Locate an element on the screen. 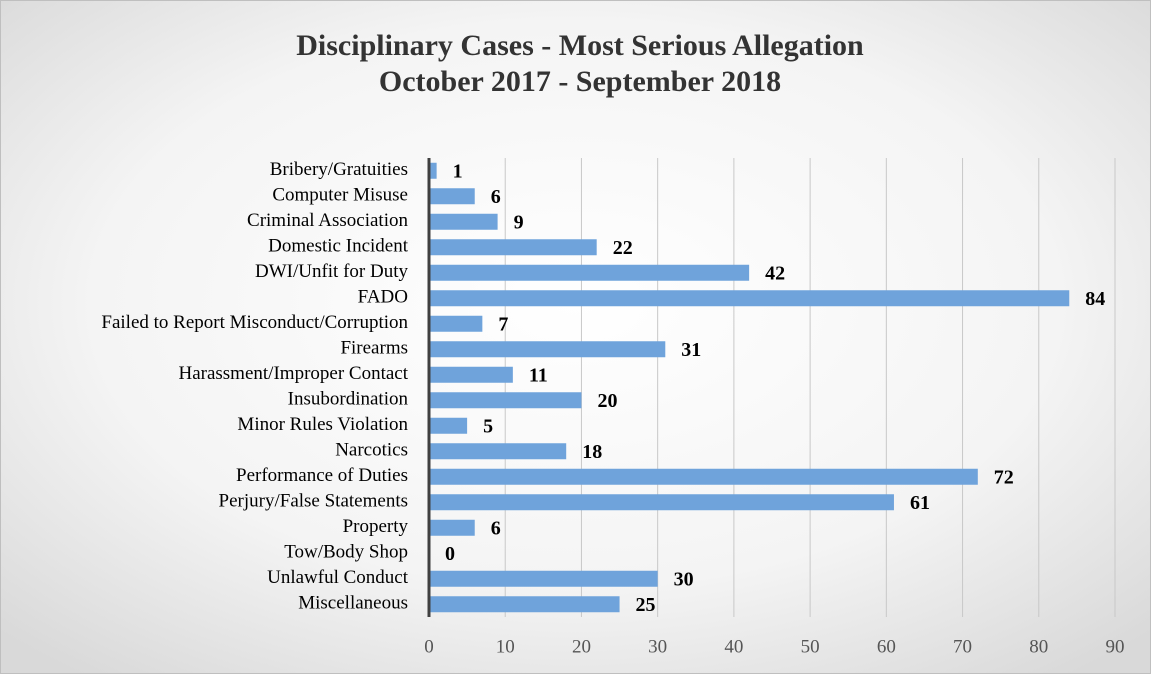 This screenshot has width=1151, height=674. x-tick-label: 10 is located at coordinates (505, 646).